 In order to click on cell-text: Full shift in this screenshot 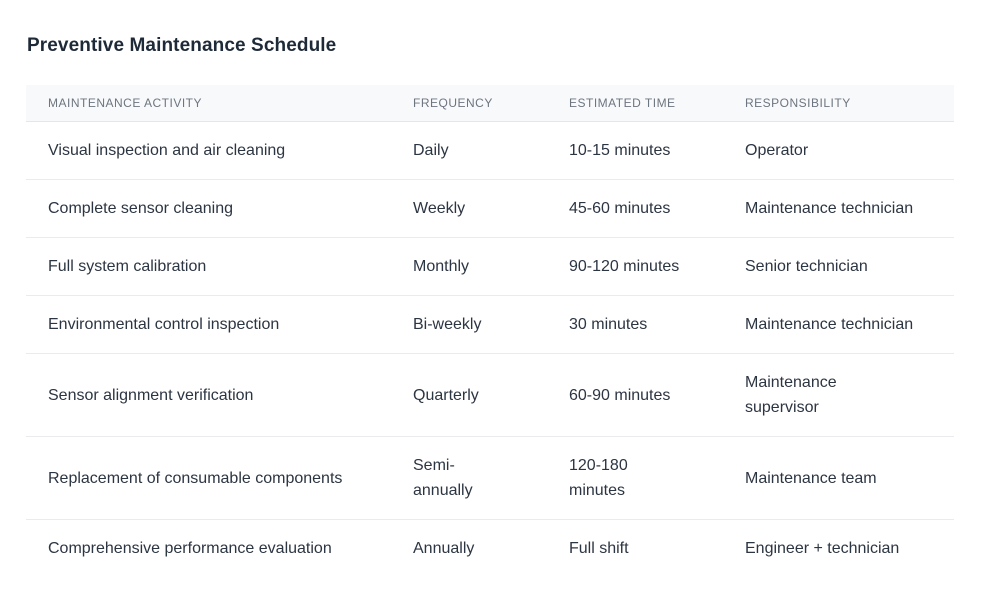, I will do `click(599, 548)`.